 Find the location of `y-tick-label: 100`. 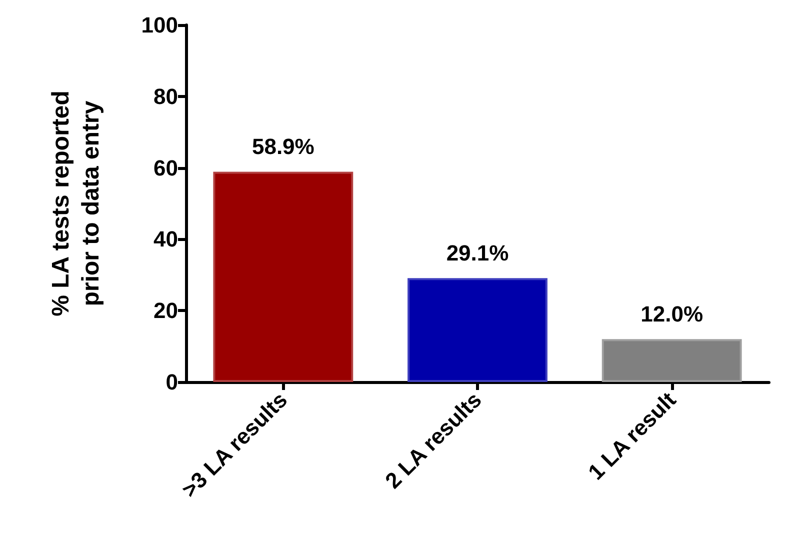

y-tick-label: 100 is located at coordinates (159, 25).